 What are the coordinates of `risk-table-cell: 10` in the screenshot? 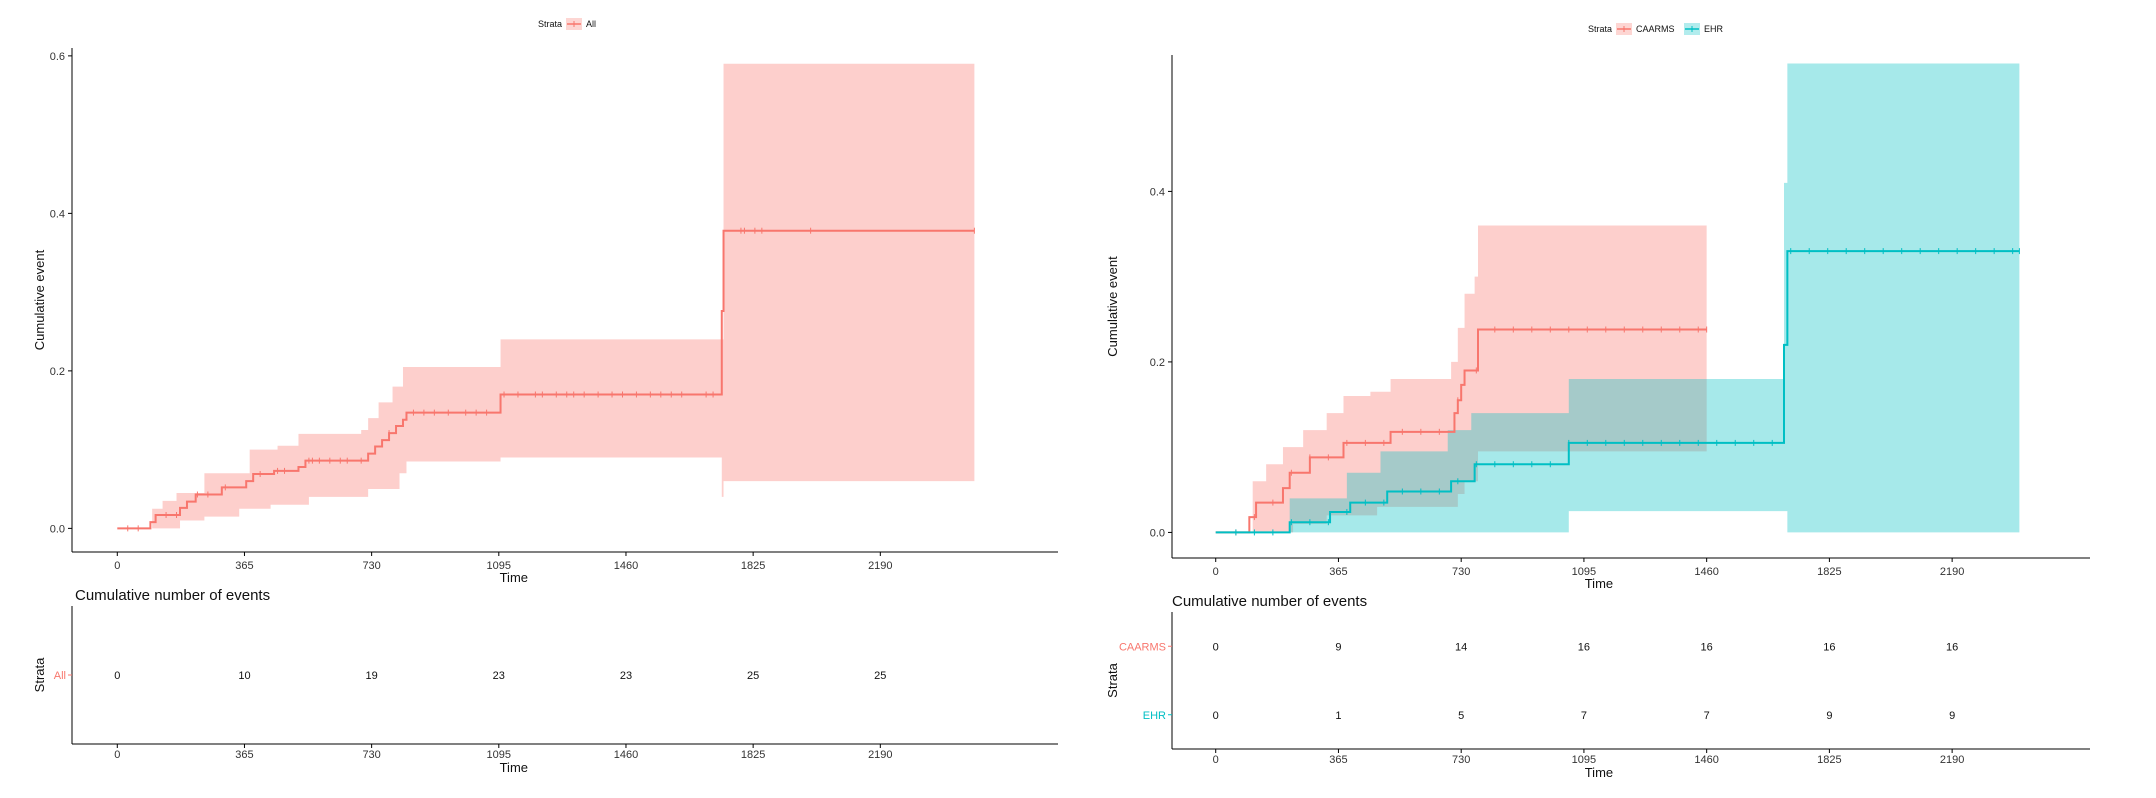 It's located at (244, 676).